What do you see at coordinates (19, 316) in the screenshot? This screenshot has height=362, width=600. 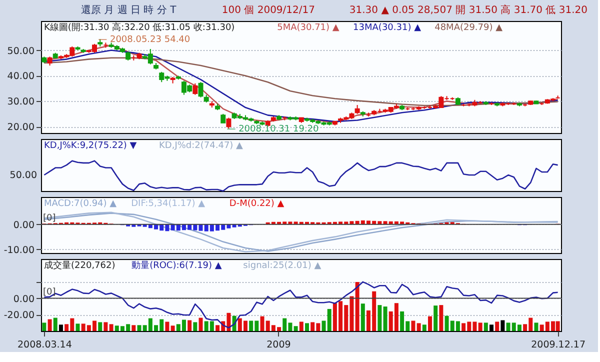 I see `y-tick-label: -20.00` at bounding box center [19, 316].